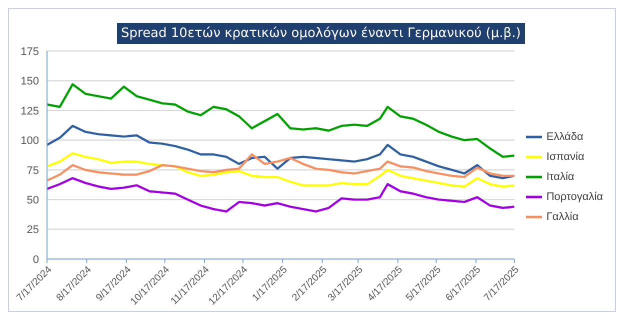 This screenshot has height=320, width=624. Describe the element at coordinates (565, 137) in the screenshot. I see `legend-label: Ελλάδα` at that location.